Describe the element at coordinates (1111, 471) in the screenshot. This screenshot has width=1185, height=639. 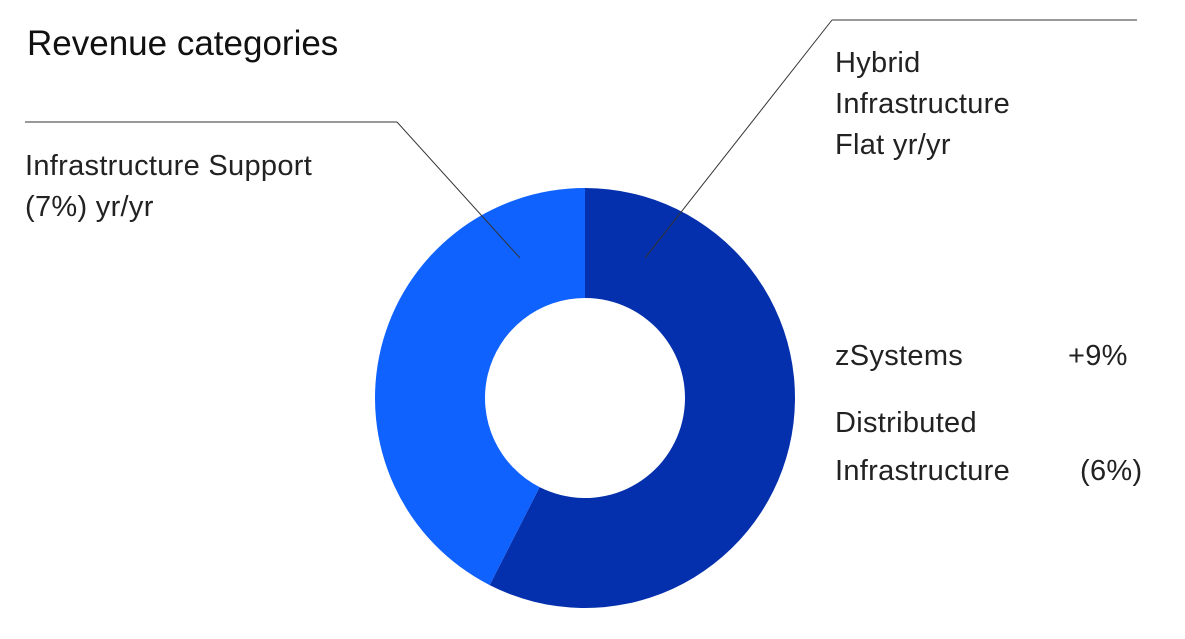
I see `annotation-distributed-value: (6%)` at that location.